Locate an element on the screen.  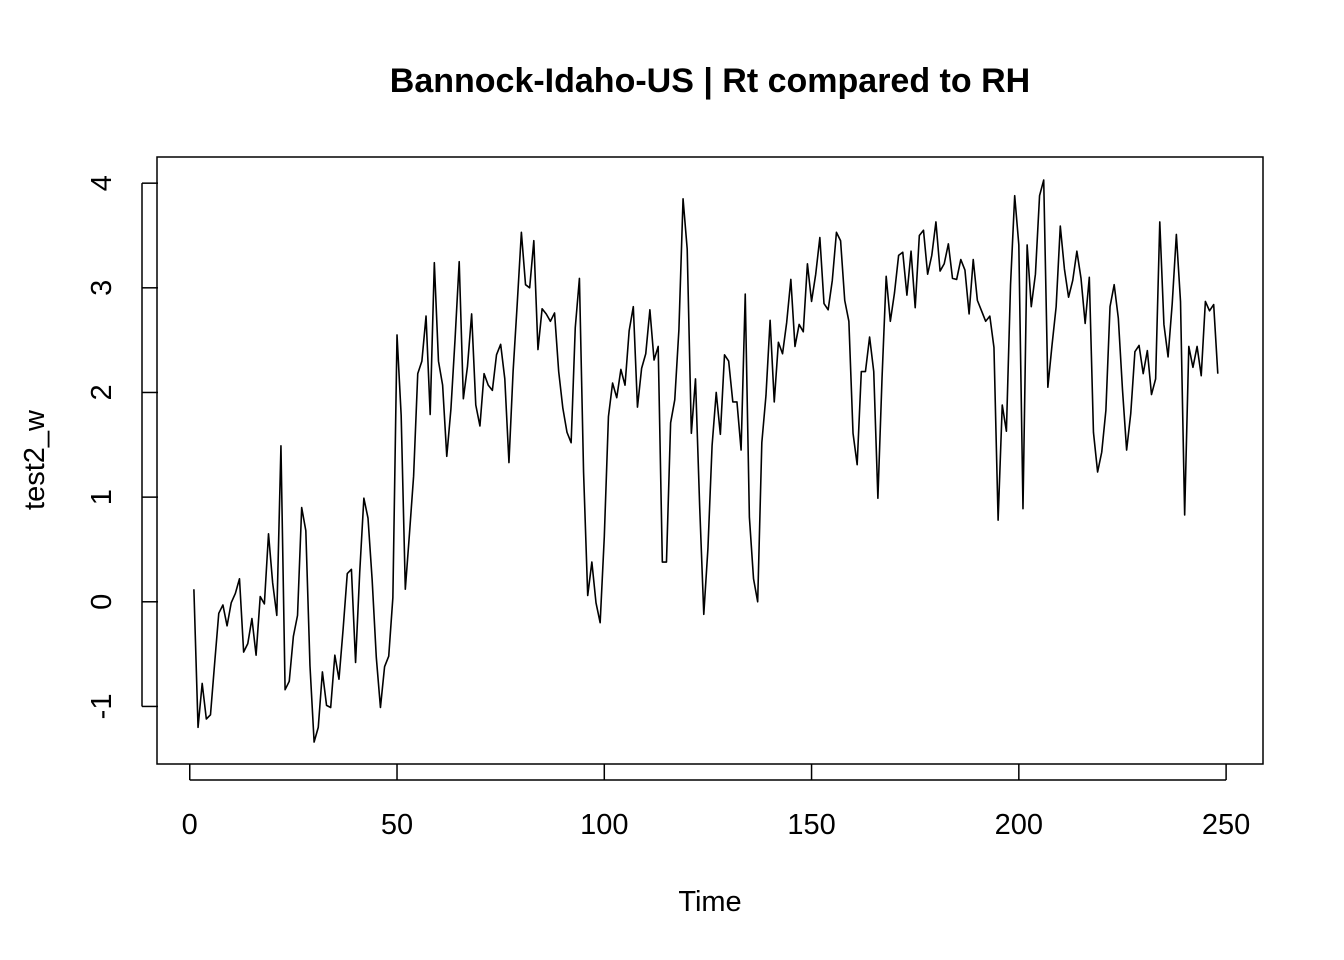
chart-title: Bannock-Idaho-US | Rt compared to RH is located at coordinates (710, 81).